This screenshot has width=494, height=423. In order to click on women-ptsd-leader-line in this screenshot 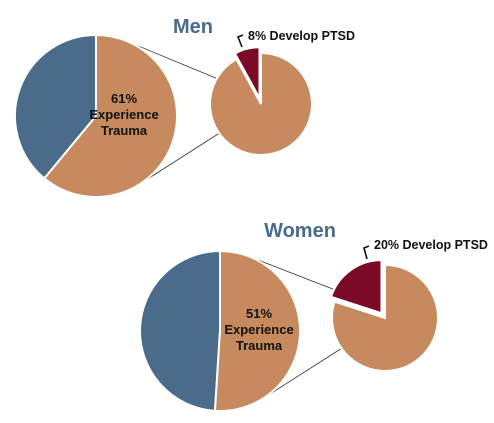, I will do `click(366, 252)`.